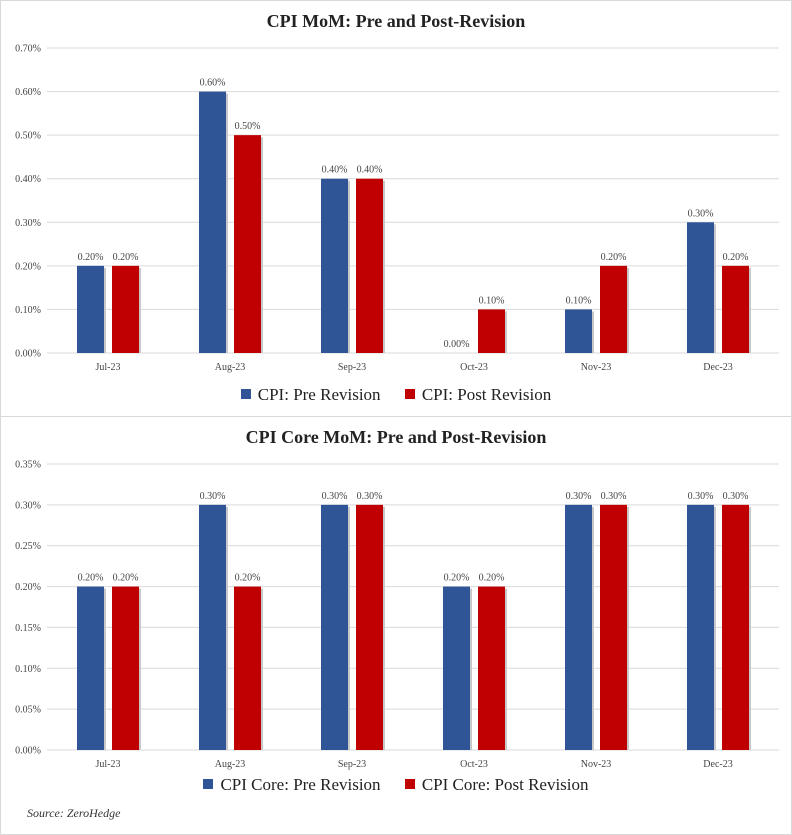 This screenshot has width=792, height=835. I want to click on legend-item-post: CPI: Post Revision, so click(478, 395).